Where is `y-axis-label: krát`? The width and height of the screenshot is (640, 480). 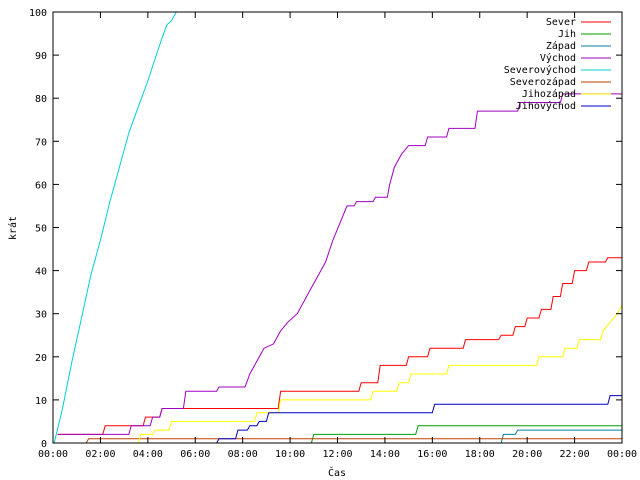
y-axis-label: krát is located at coordinates (13, 228).